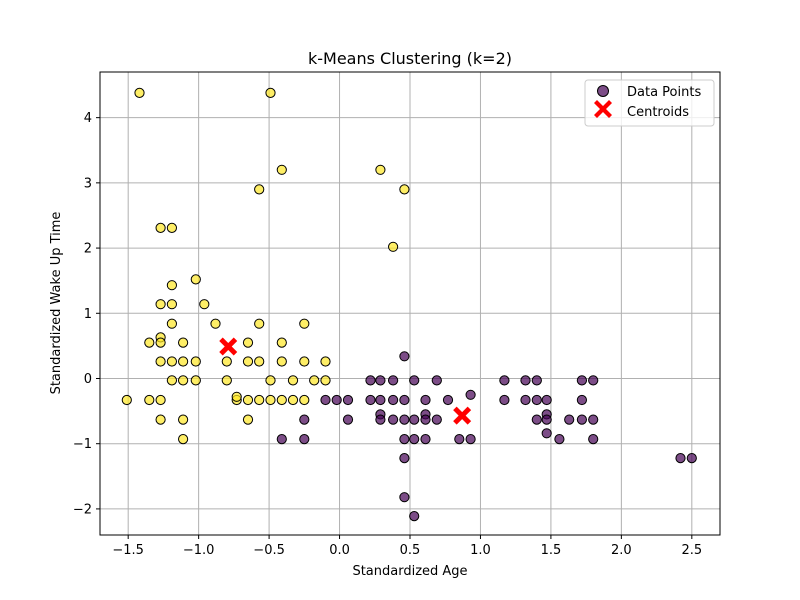  What do you see at coordinates (88, 118) in the screenshot?
I see `y-tick-label: 4` at bounding box center [88, 118].